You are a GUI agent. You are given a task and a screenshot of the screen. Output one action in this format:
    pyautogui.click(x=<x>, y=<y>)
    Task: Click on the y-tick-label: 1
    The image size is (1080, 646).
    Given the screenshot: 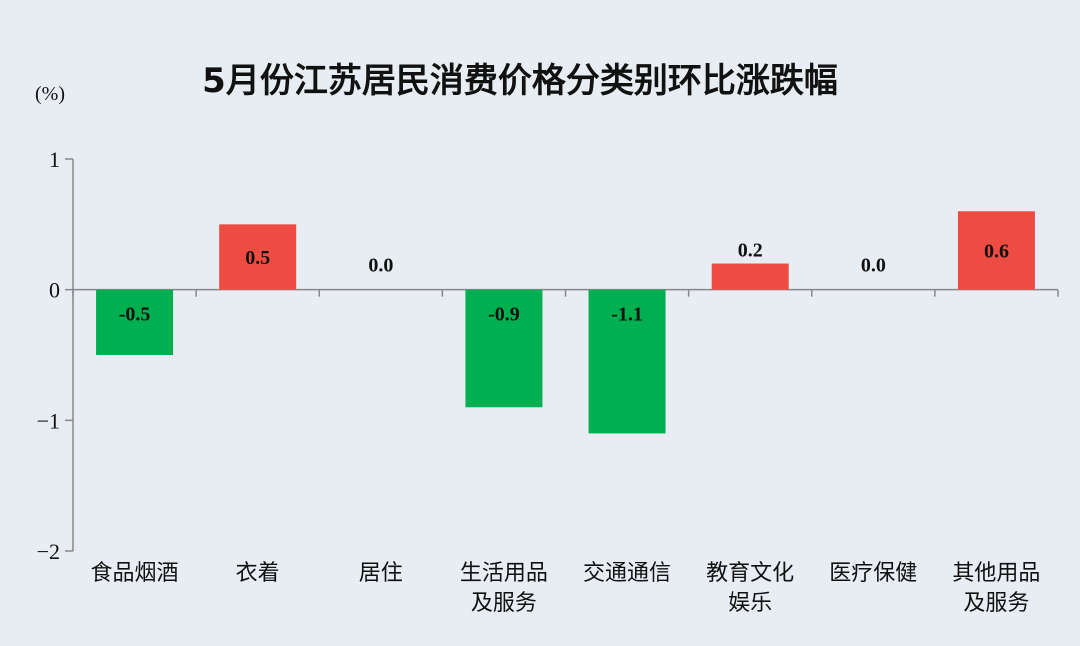 What is the action you would take?
    pyautogui.click(x=54, y=159)
    